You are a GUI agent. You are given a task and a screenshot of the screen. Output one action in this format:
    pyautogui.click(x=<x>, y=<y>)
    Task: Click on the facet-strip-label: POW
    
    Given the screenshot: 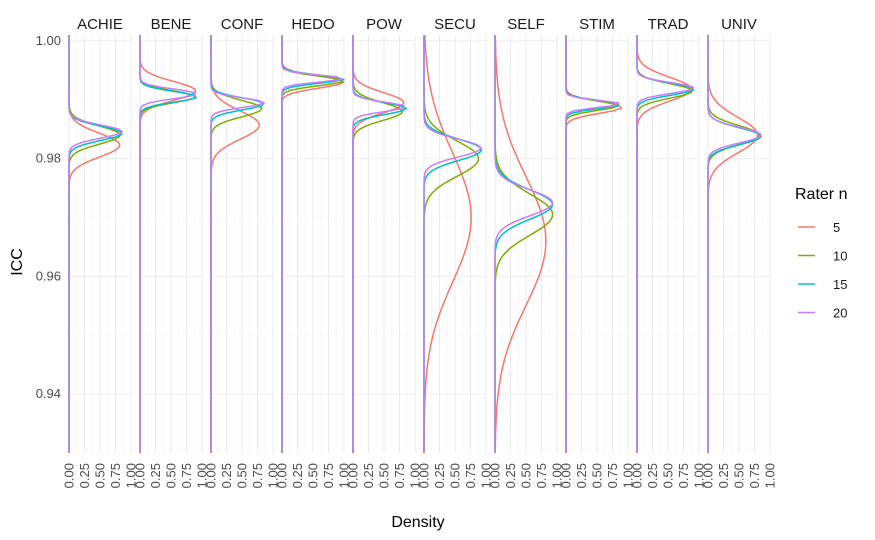 What is the action you would take?
    pyautogui.click(x=384, y=24)
    